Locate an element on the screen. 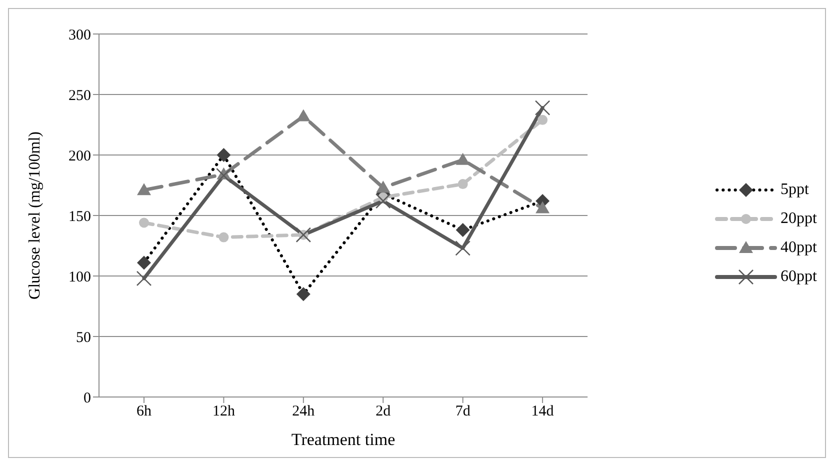  y-axis-title: Glucose level (mg/100ml) is located at coordinates (35, 216).